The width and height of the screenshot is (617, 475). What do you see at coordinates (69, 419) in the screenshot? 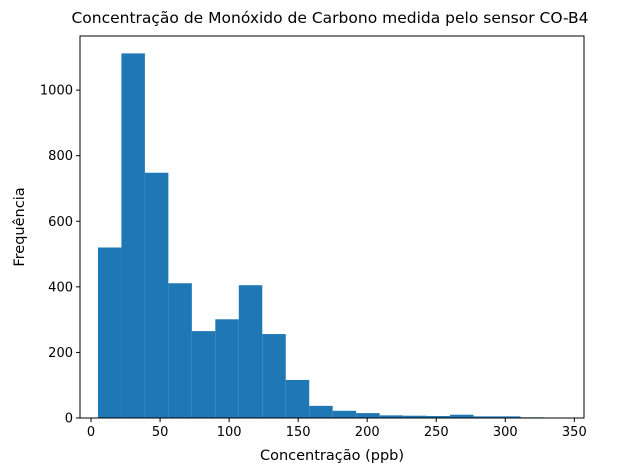
I see `y-tick-label: 0` at bounding box center [69, 419].